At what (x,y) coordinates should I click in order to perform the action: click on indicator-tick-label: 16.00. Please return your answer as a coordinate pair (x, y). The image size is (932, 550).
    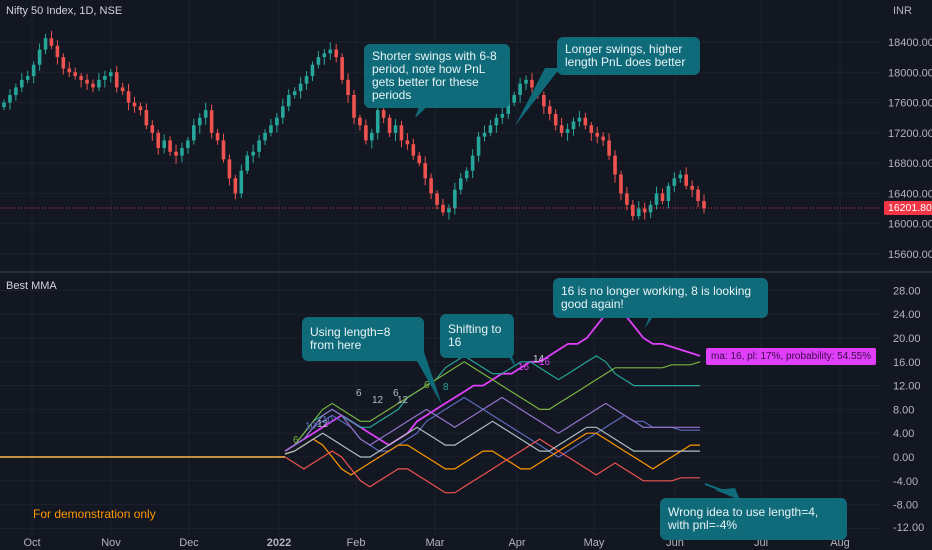
    Looking at the image, I should click on (907, 363).